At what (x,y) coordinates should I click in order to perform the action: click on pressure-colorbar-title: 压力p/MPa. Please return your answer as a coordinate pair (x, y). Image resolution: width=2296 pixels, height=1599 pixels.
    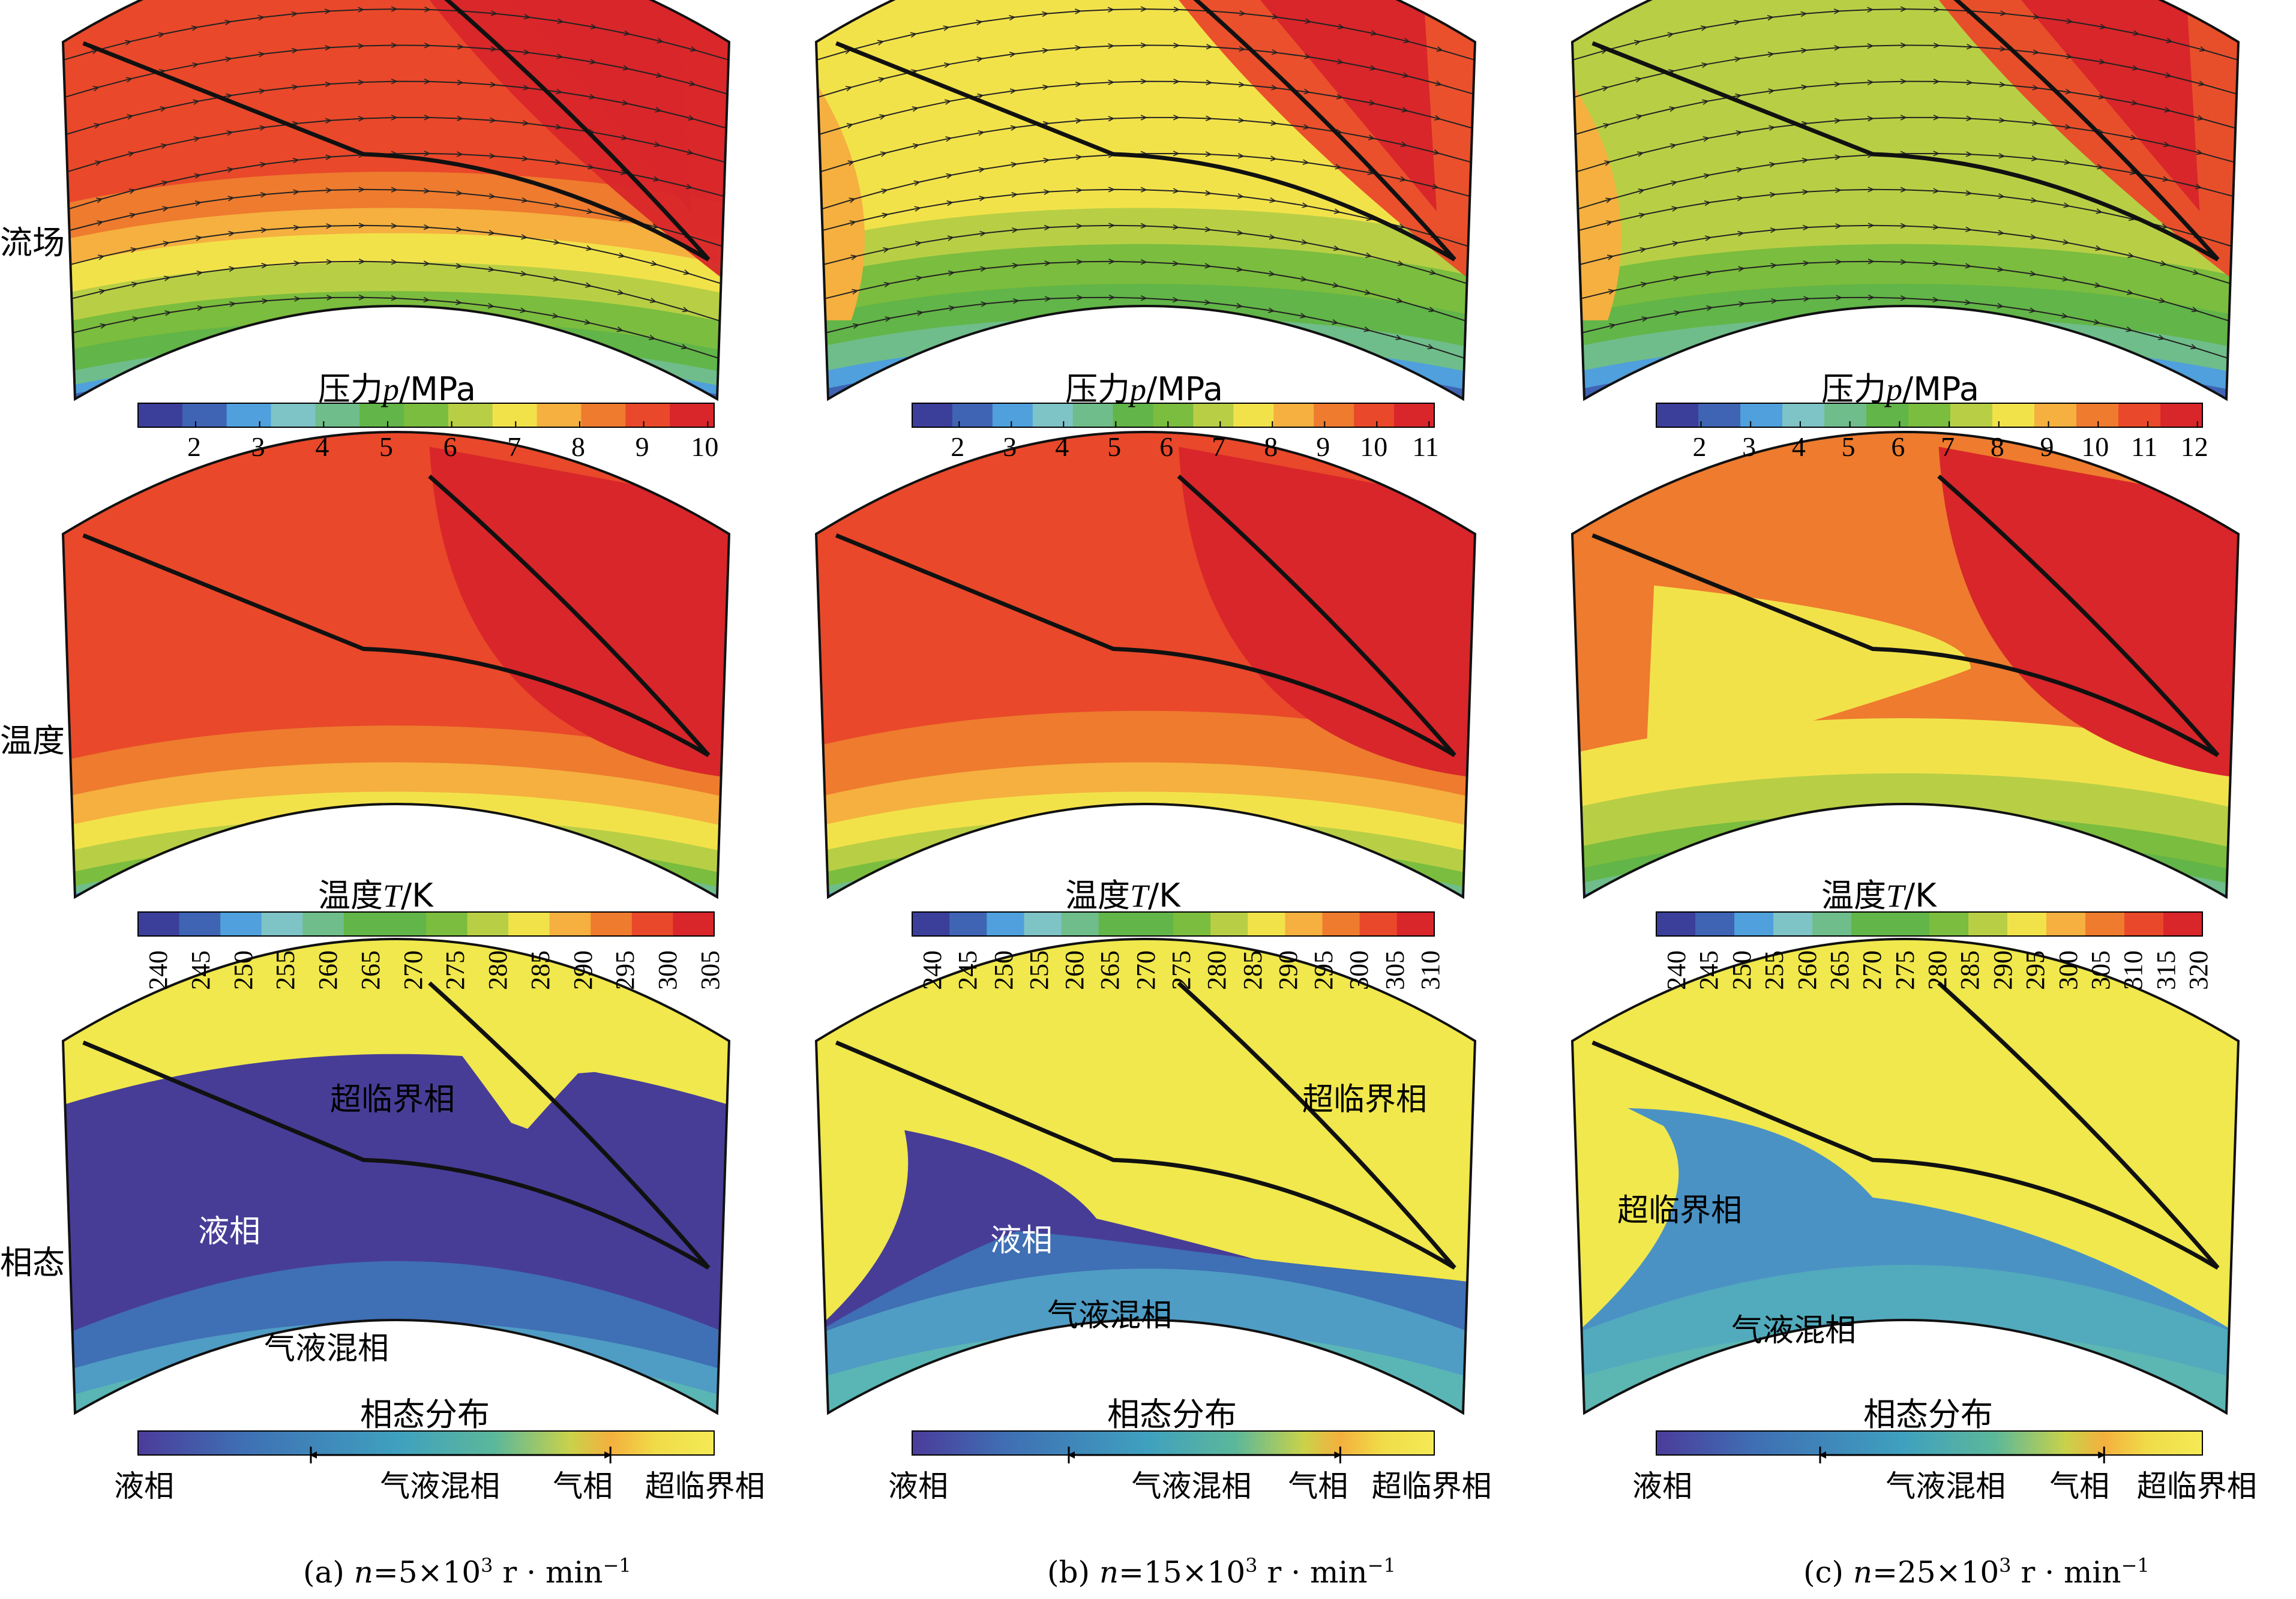
    Looking at the image, I should click on (397, 389).